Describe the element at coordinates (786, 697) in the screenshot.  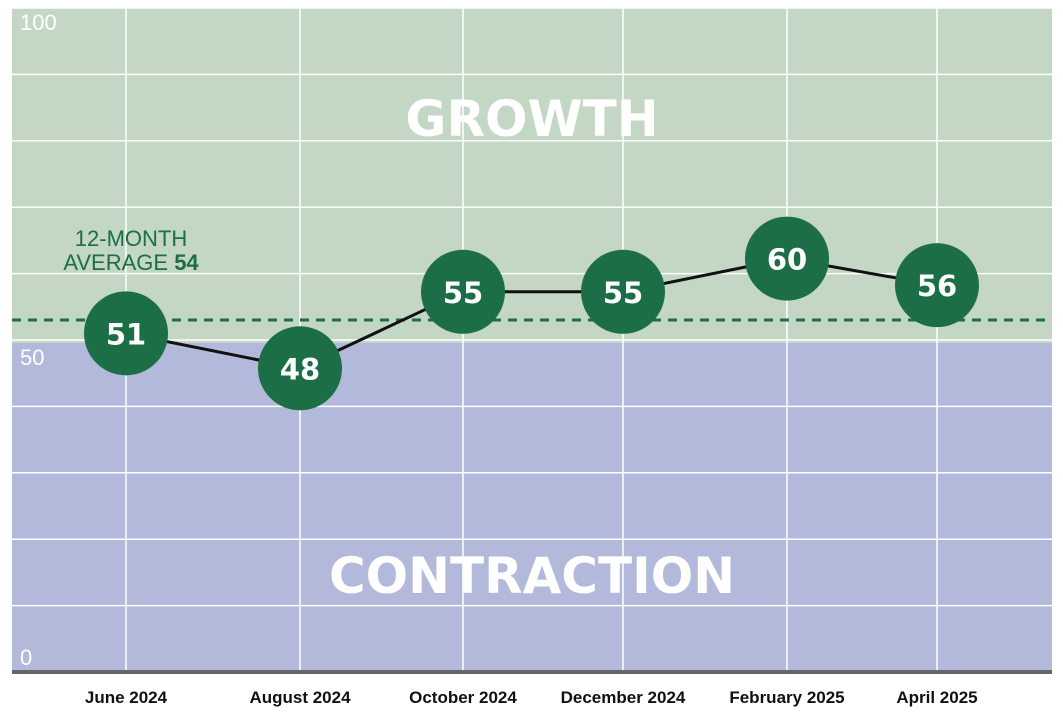
I see `x-tick-label: February 2025` at that location.